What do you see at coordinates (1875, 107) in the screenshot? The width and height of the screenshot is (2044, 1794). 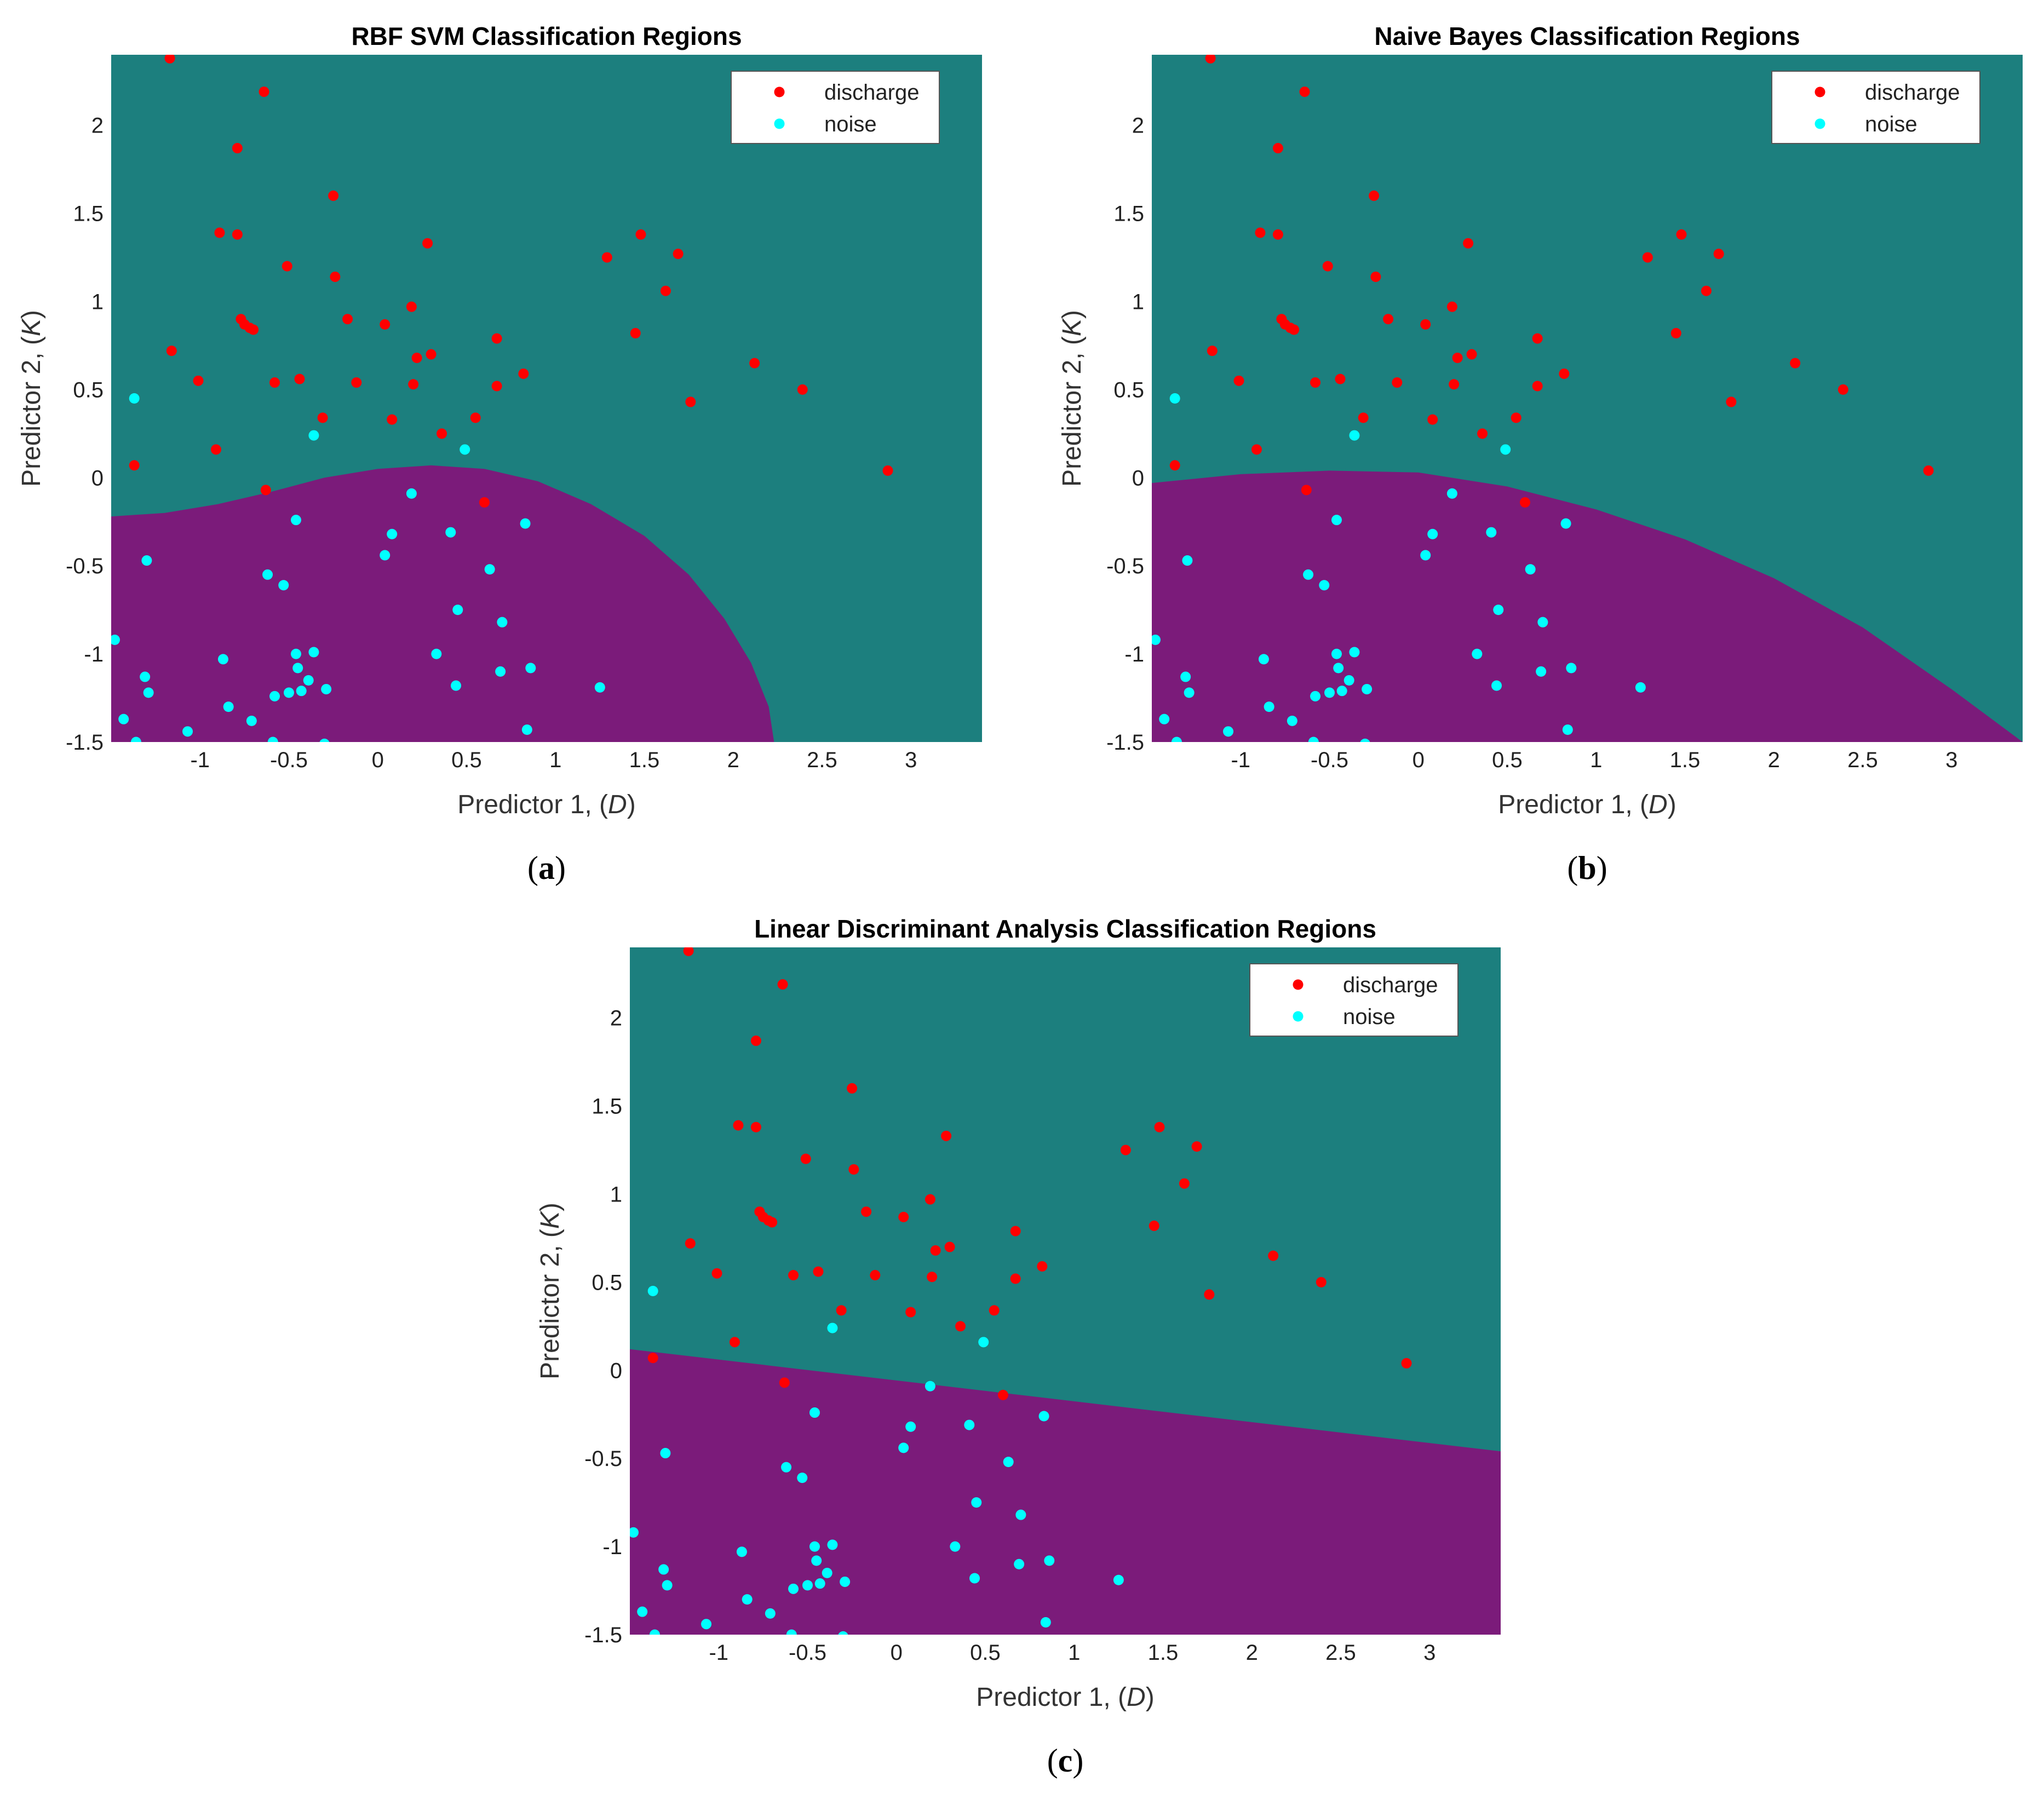 I see `legend: discharge noise` at bounding box center [1875, 107].